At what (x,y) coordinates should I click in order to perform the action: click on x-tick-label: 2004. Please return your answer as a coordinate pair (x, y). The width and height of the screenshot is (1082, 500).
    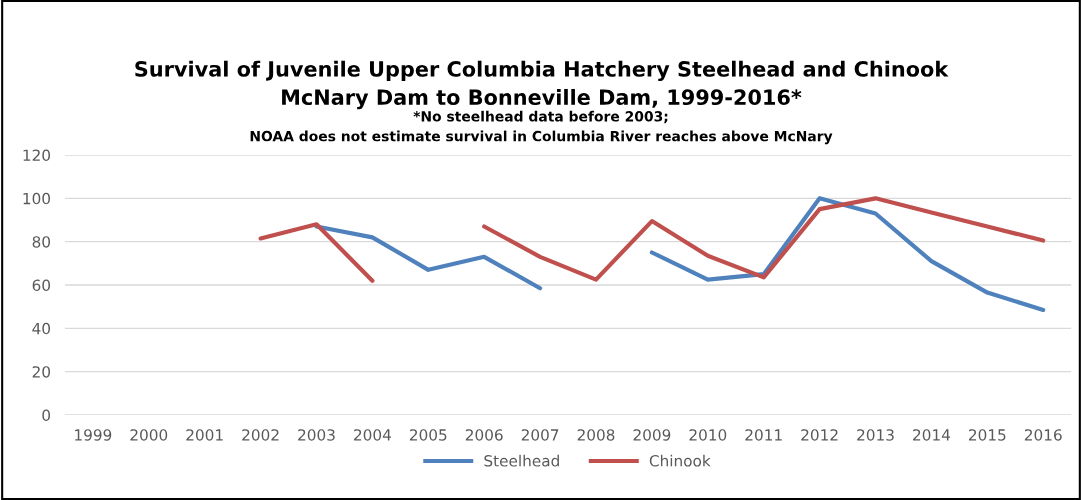
    Looking at the image, I should click on (372, 435).